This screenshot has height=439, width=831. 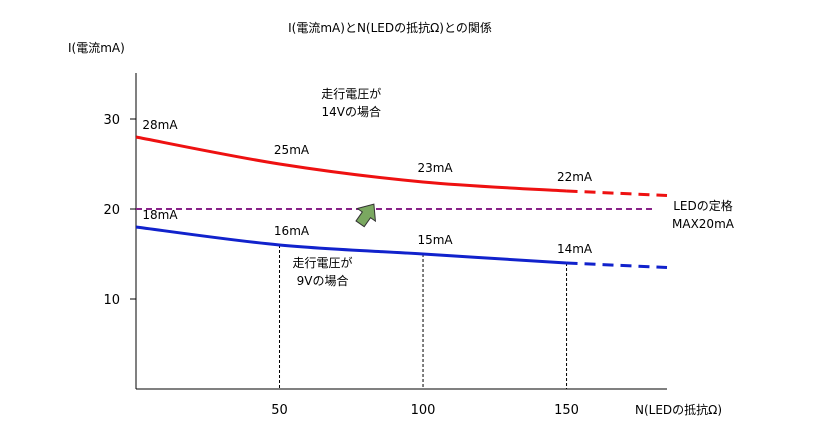 What do you see at coordinates (703, 224) in the screenshot?
I see `reference-label: MAX20mA` at bounding box center [703, 224].